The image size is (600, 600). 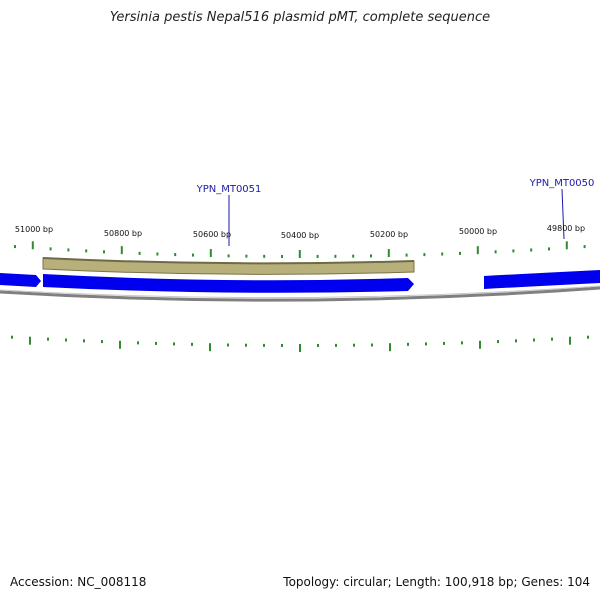 What do you see at coordinates (228, 261) in the screenshot?
I see `gene-band-top-edge` at bounding box center [228, 261].